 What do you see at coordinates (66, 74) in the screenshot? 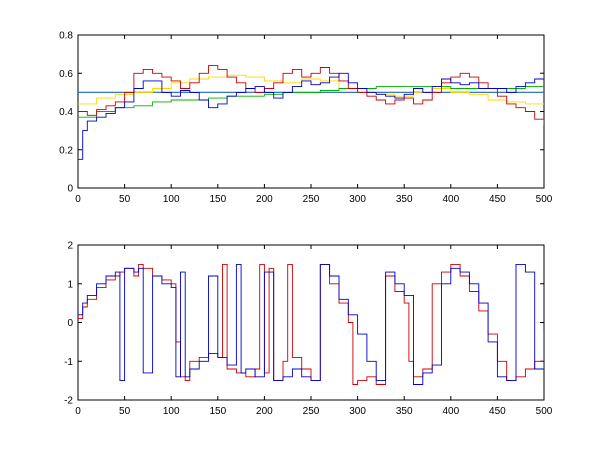
I see `y-tick-label: 0.6` at bounding box center [66, 74].